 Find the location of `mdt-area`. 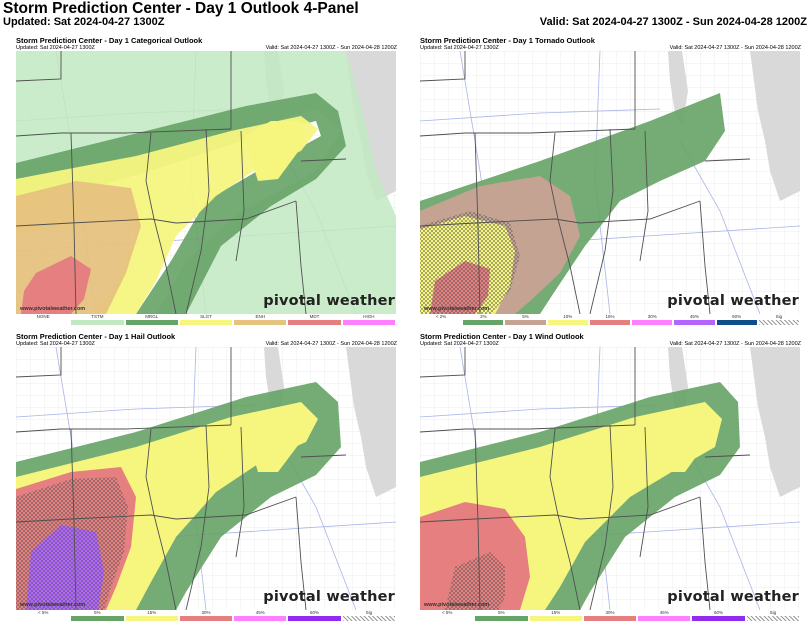

mdt-area is located at coordinates (56, 285).